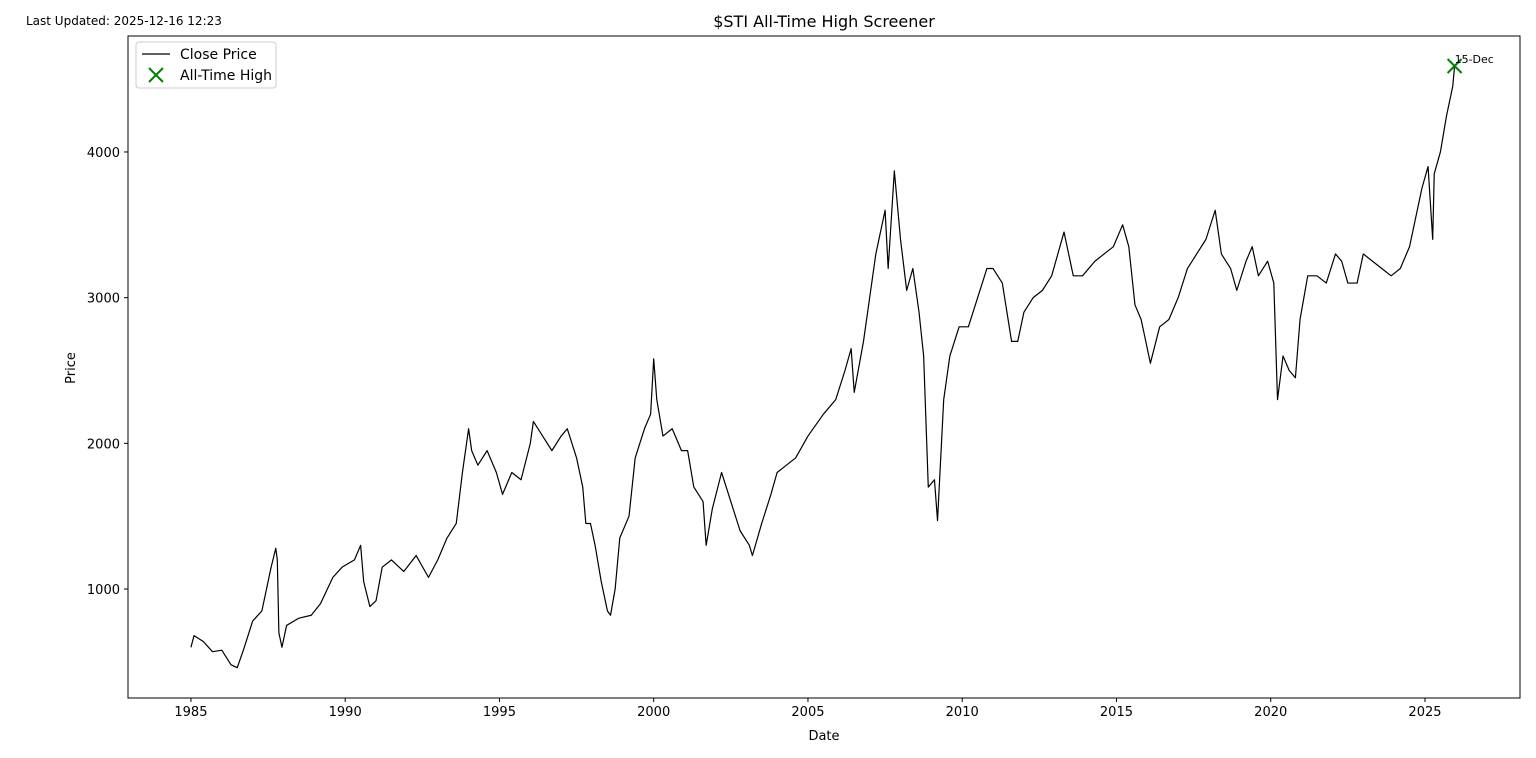  Describe the element at coordinates (71, 368) in the screenshot. I see `y-axis-label: Price` at that location.